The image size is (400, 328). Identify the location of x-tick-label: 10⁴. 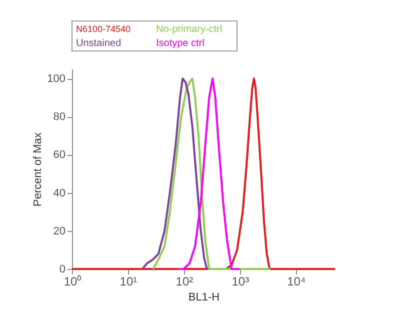
(296, 281).